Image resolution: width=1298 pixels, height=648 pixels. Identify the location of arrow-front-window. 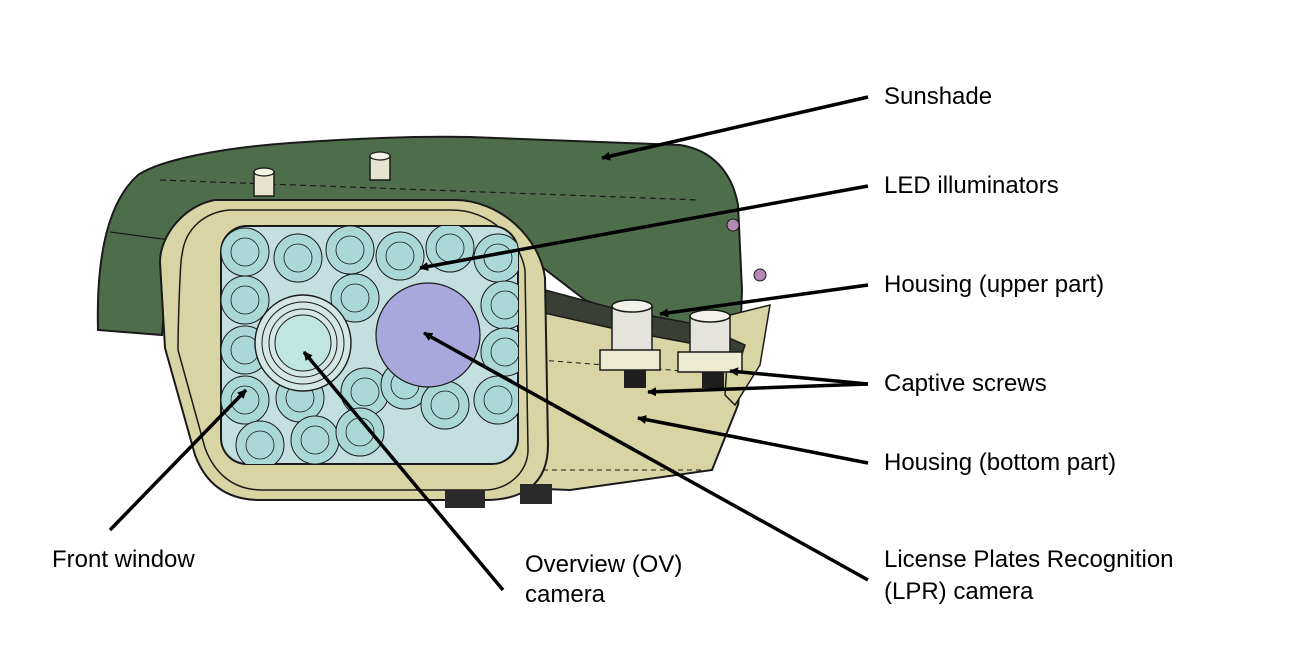
(178, 460).